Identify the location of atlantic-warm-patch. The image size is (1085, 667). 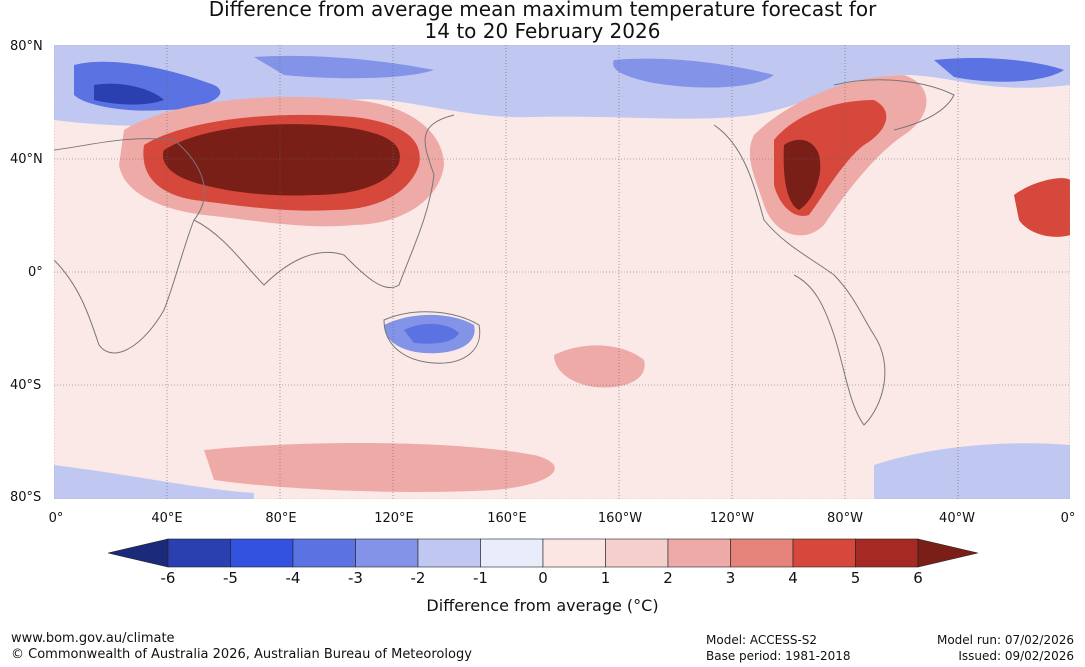
(1042, 207).